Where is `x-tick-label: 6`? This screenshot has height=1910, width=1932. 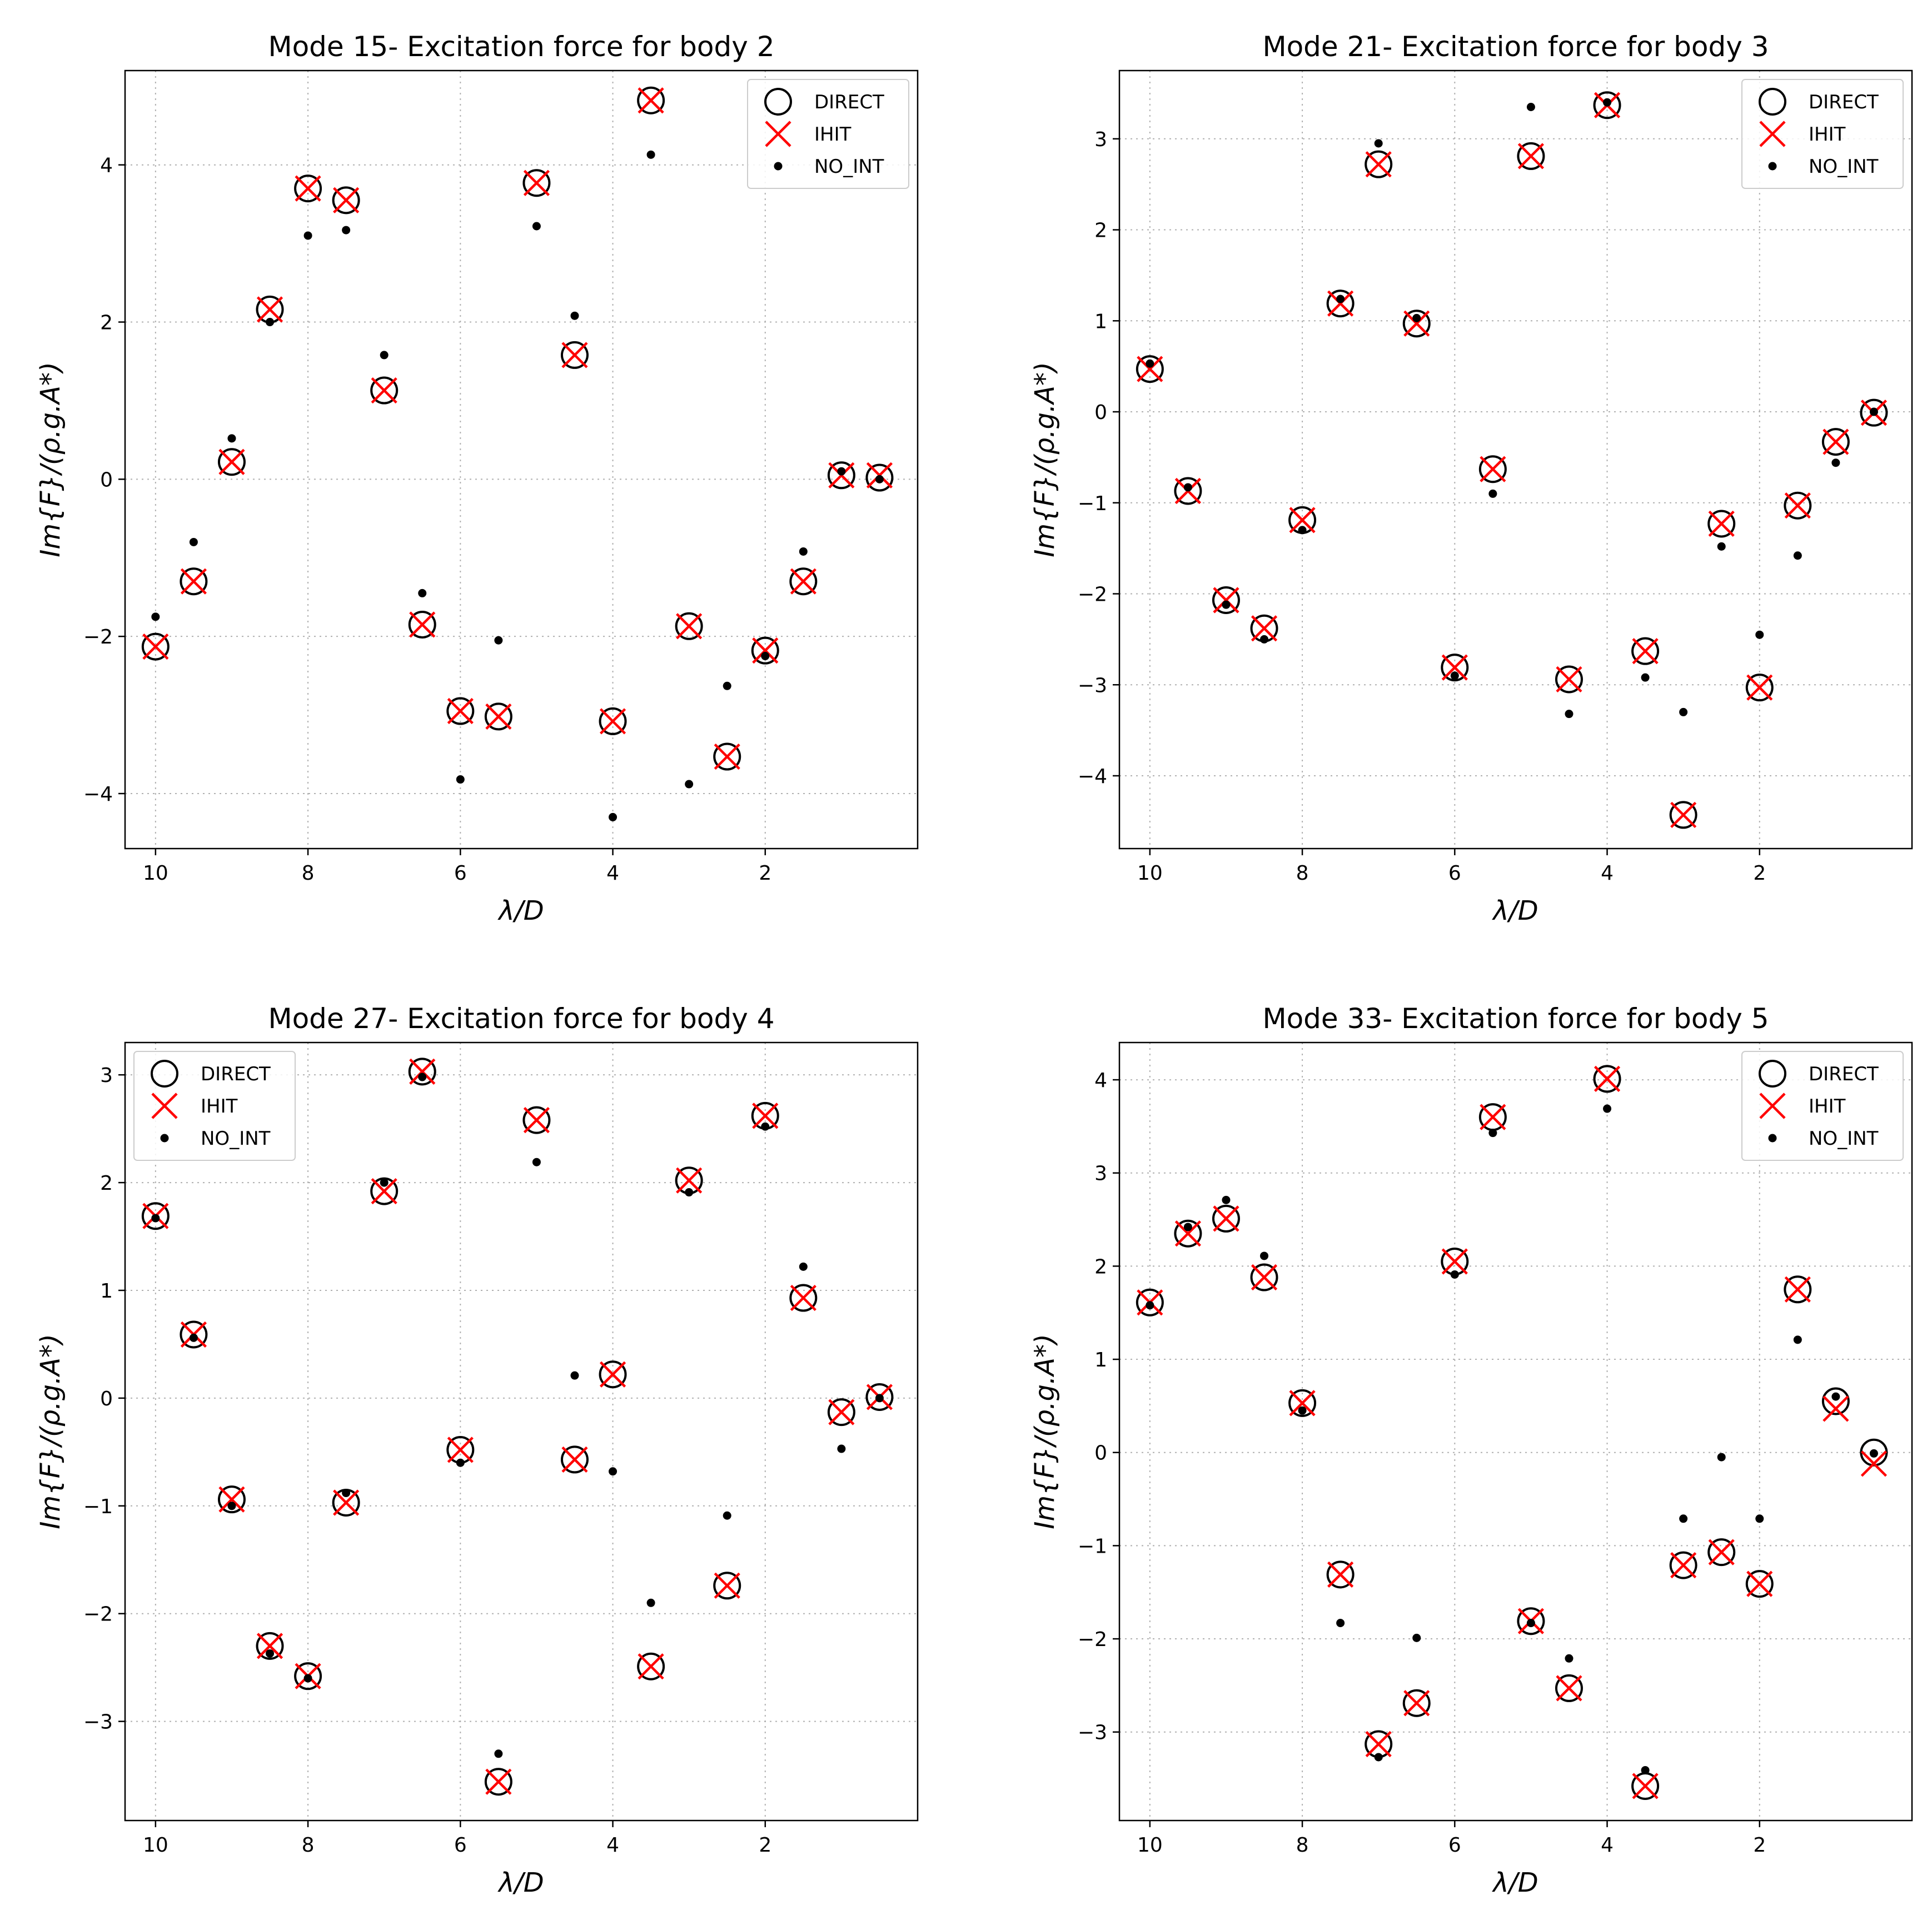
x-tick-label: 6 is located at coordinates (460, 1846).